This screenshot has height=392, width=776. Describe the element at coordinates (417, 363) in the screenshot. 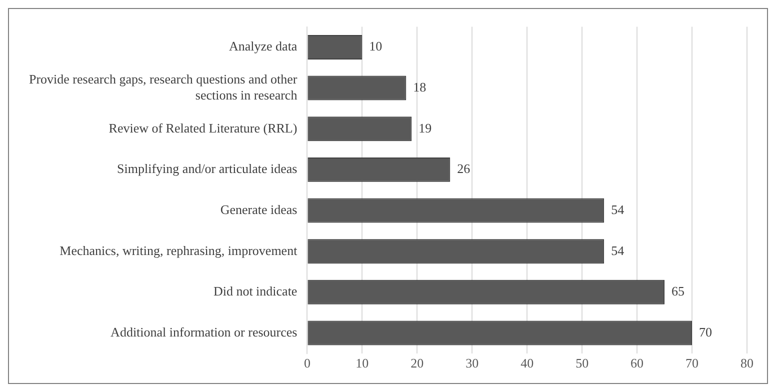

I see `x-tick-label: 20` at that location.